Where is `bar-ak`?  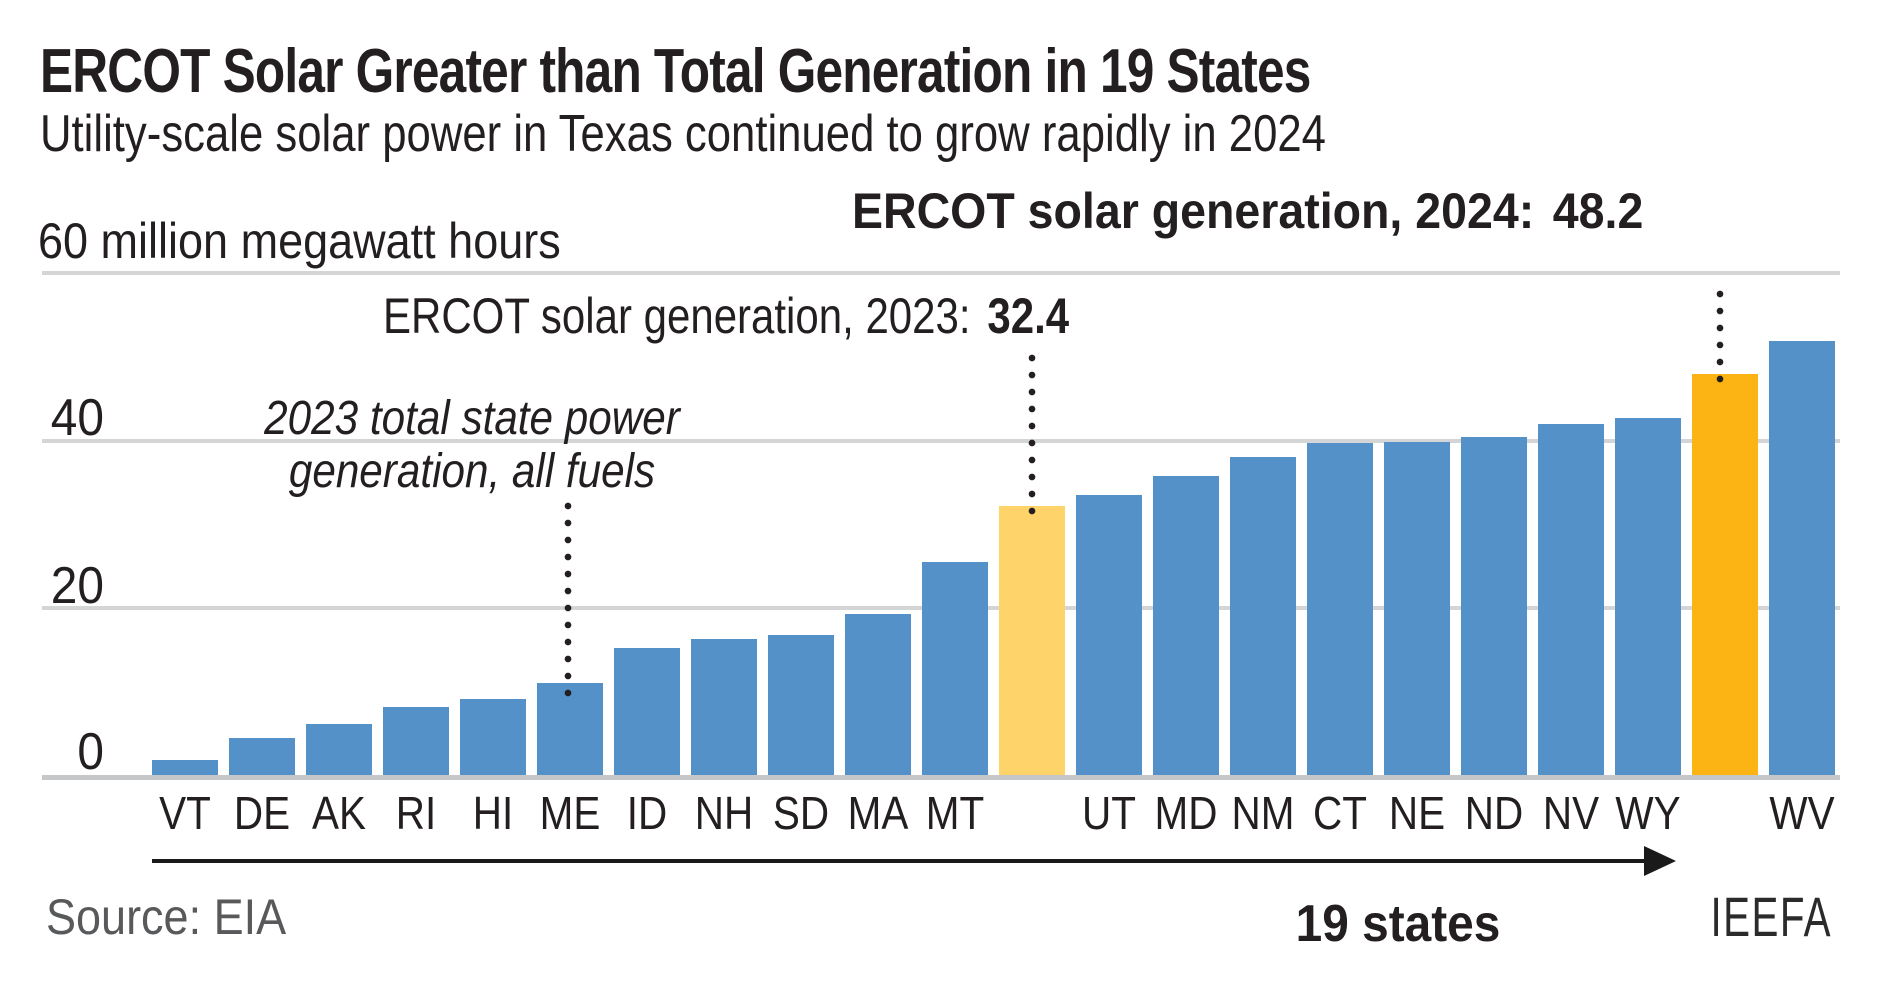 bar-ak is located at coordinates (339, 750).